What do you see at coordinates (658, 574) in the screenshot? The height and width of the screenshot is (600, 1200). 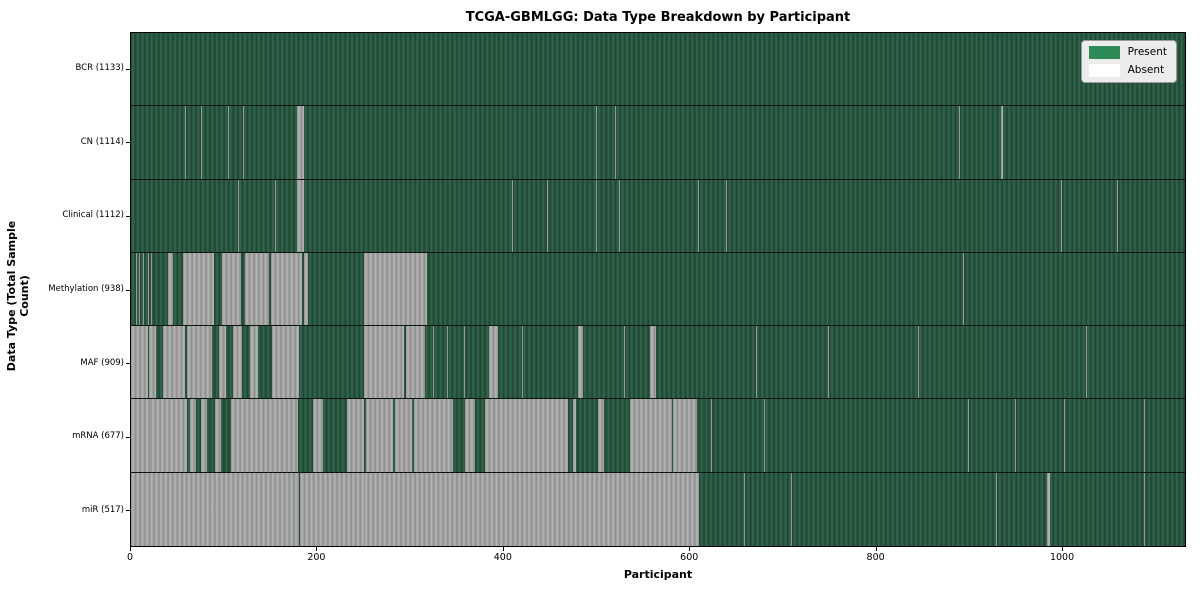 I see `x-axis-label: Participant` at bounding box center [658, 574].